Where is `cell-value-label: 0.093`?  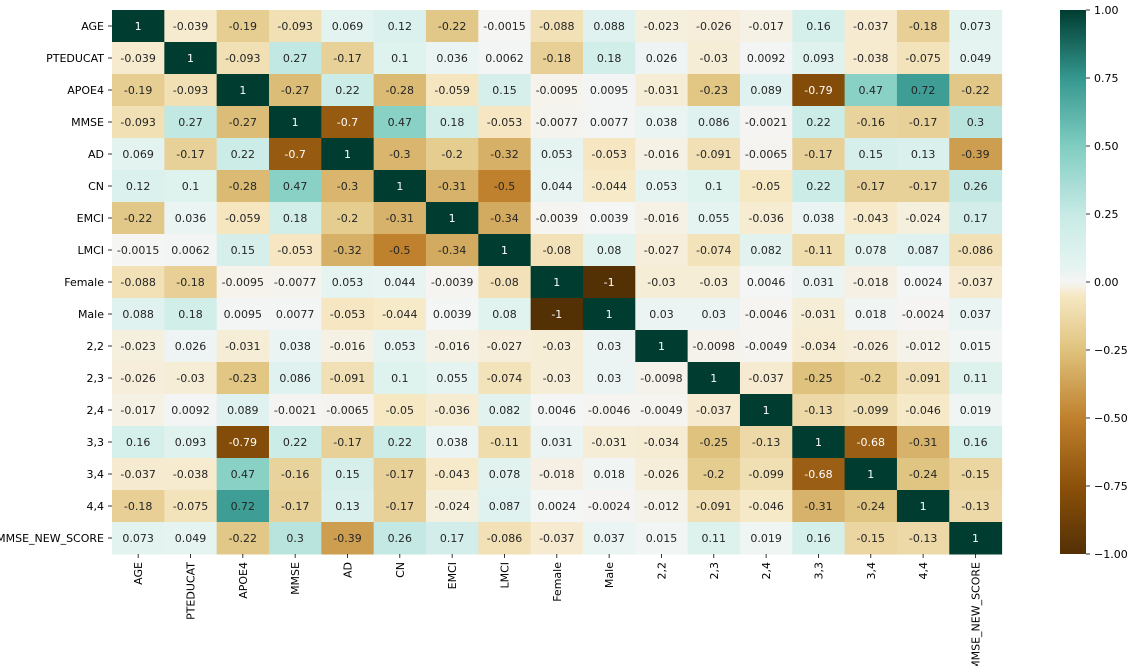 cell-value-label: 0.093 is located at coordinates (819, 58).